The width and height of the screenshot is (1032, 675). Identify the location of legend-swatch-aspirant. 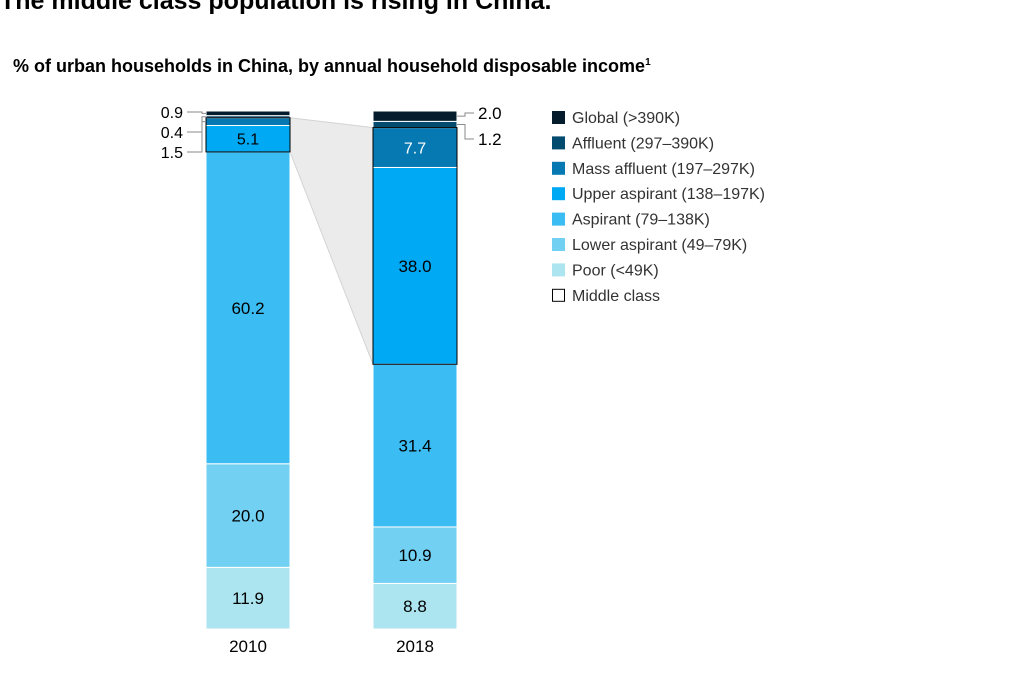
(558, 219).